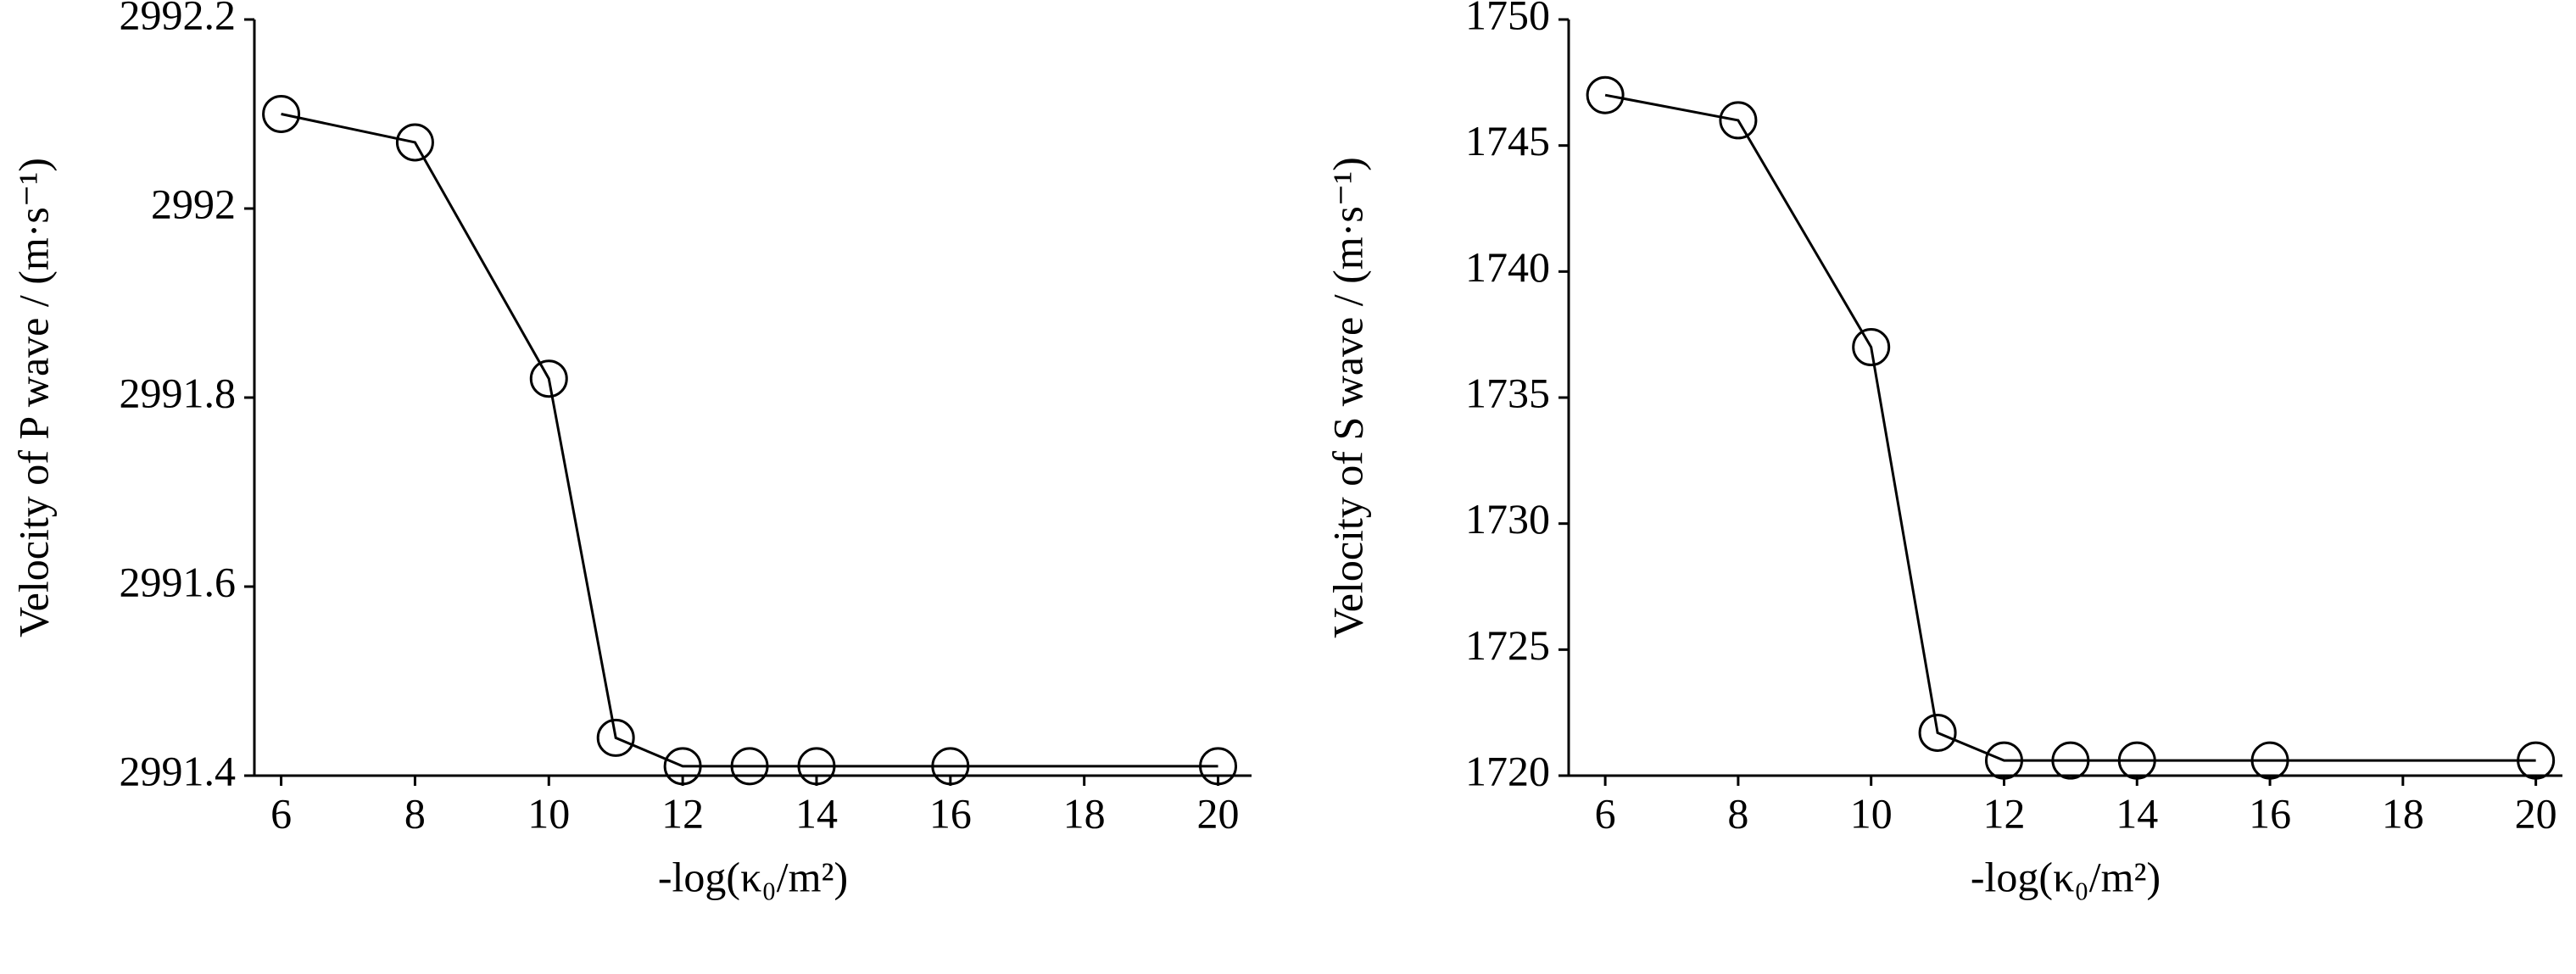  I want to click on y-tick-label: 1745, so click(1507, 140).